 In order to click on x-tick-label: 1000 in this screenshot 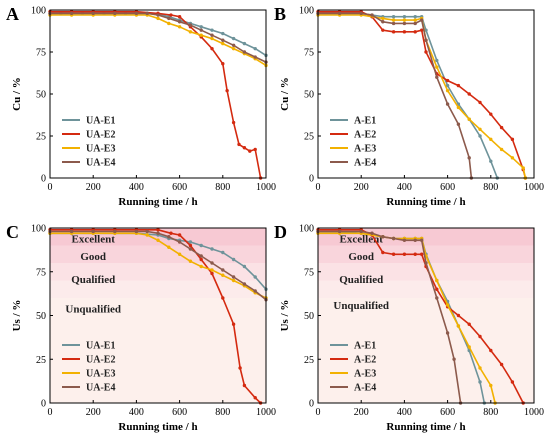, I will do `click(266, 187)`.